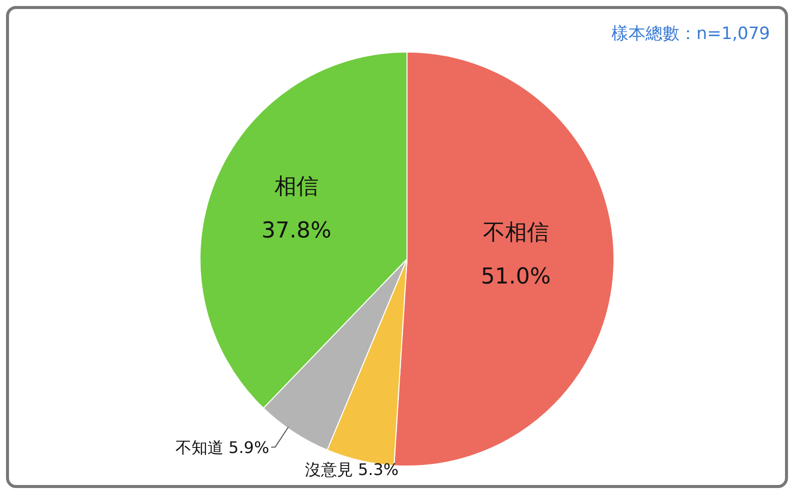  Describe the element at coordinates (296, 187) in the screenshot. I see `slice-label: 相信` at that location.